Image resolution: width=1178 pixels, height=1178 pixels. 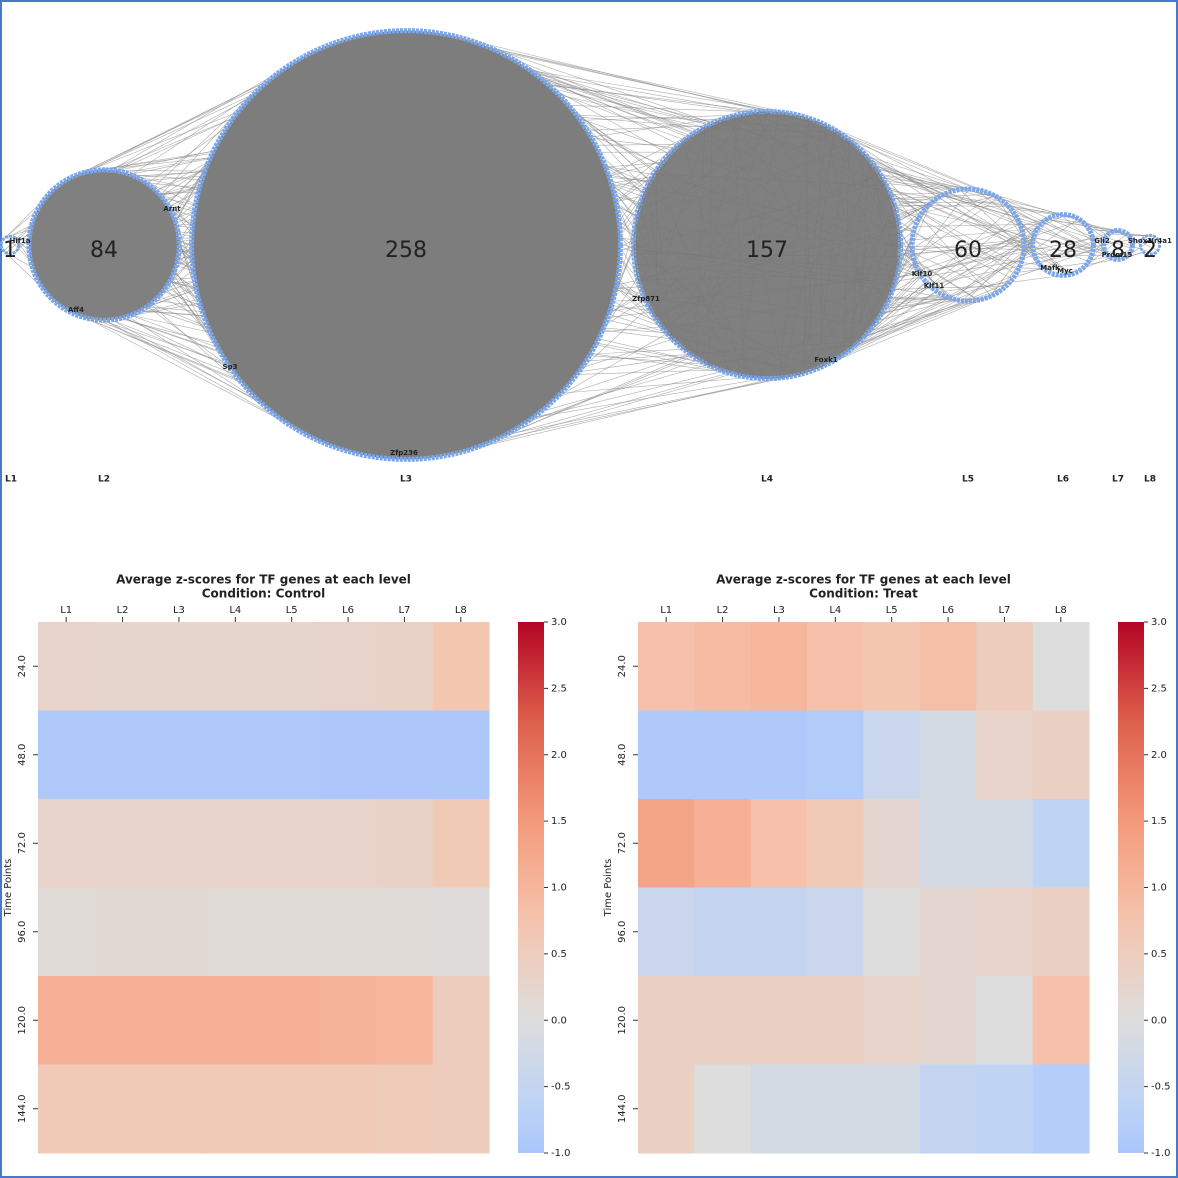 What do you see at coordinates (1159, 755) in the screenshot?
I see `colorbar-tick-label: 2.0` at bounding box center [1159, 755].